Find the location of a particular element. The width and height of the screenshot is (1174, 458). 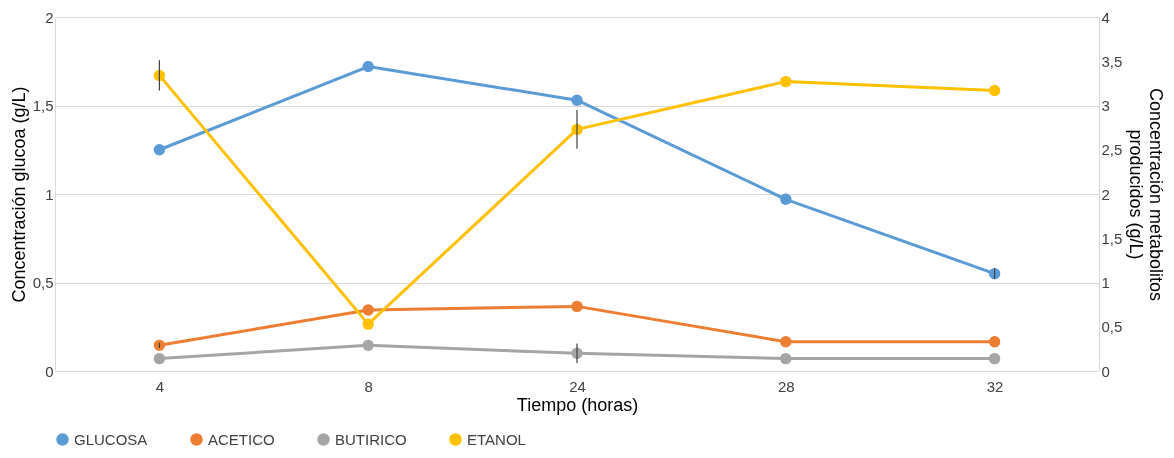

y2-tick-label: 1,5 is located at coordinates (1112, 238).